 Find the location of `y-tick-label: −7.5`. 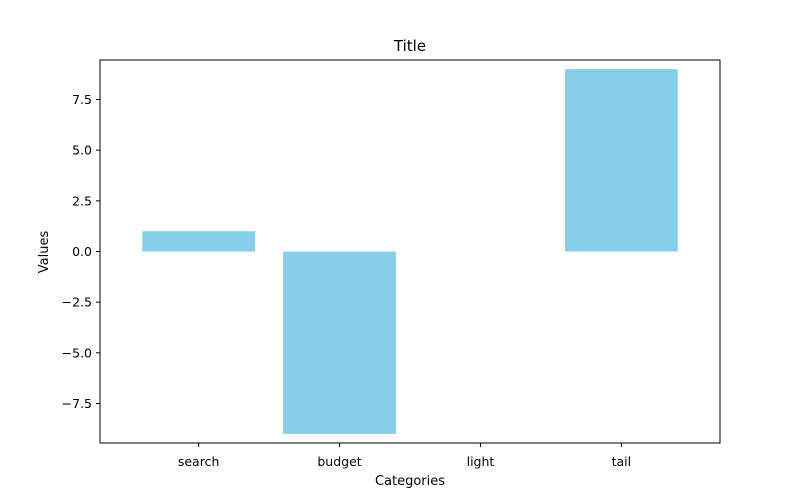

y-tick-label: −7.5 is located at coordinates (77, 403).